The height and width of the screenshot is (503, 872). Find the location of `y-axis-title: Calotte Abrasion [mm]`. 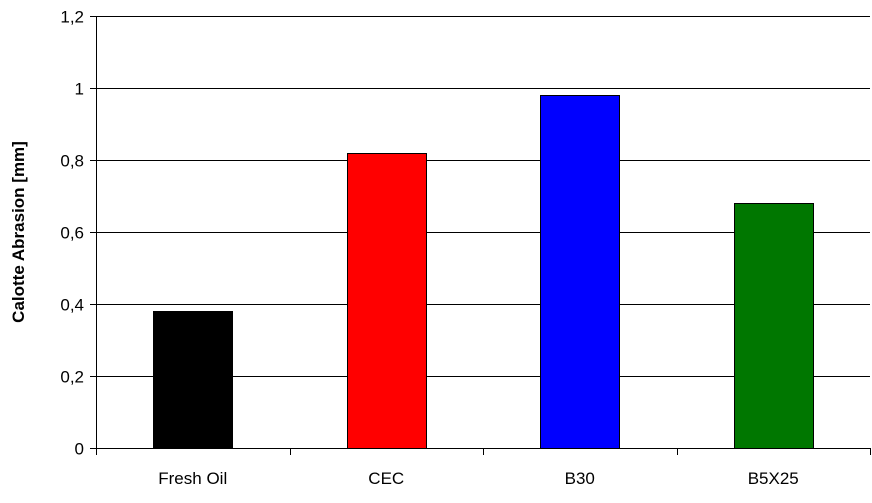

y-axis-title: Calotte Abrasion [mm] is located at coordinates (18, 232).